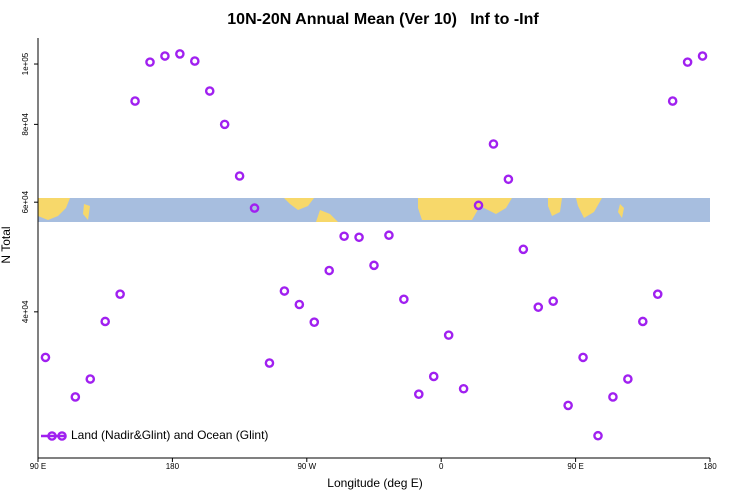 Image resolution: width=750 pixels, height=500 pixels. Describe the element at coordinates (383, 19) in the screenshot. I see `chart-title: 10N-20N Annual Mean (Ver 10) Inf to -Inf` at that location.